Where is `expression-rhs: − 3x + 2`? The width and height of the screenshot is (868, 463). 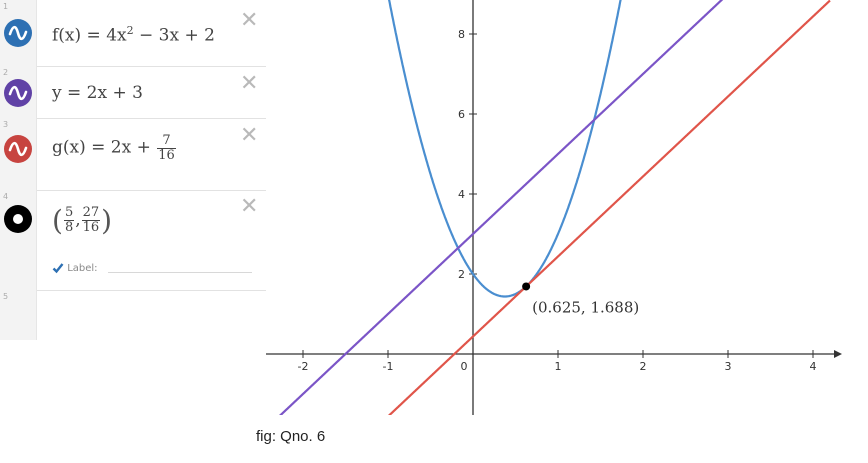 expression-rhs: − 3x + 2 is located at coordinates (174, 35).